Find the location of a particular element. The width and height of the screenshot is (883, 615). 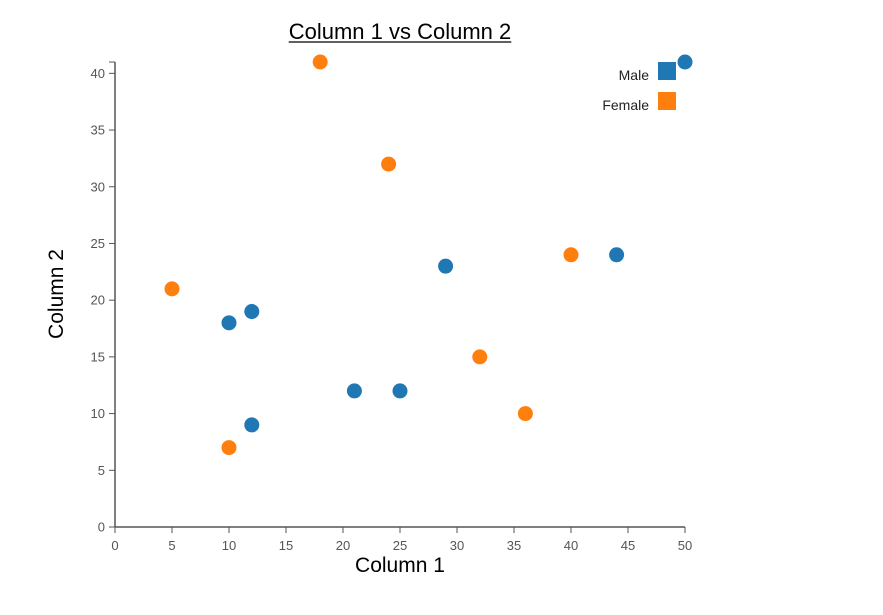

y-tick-label: 30 is located at coordinates (98, 186).